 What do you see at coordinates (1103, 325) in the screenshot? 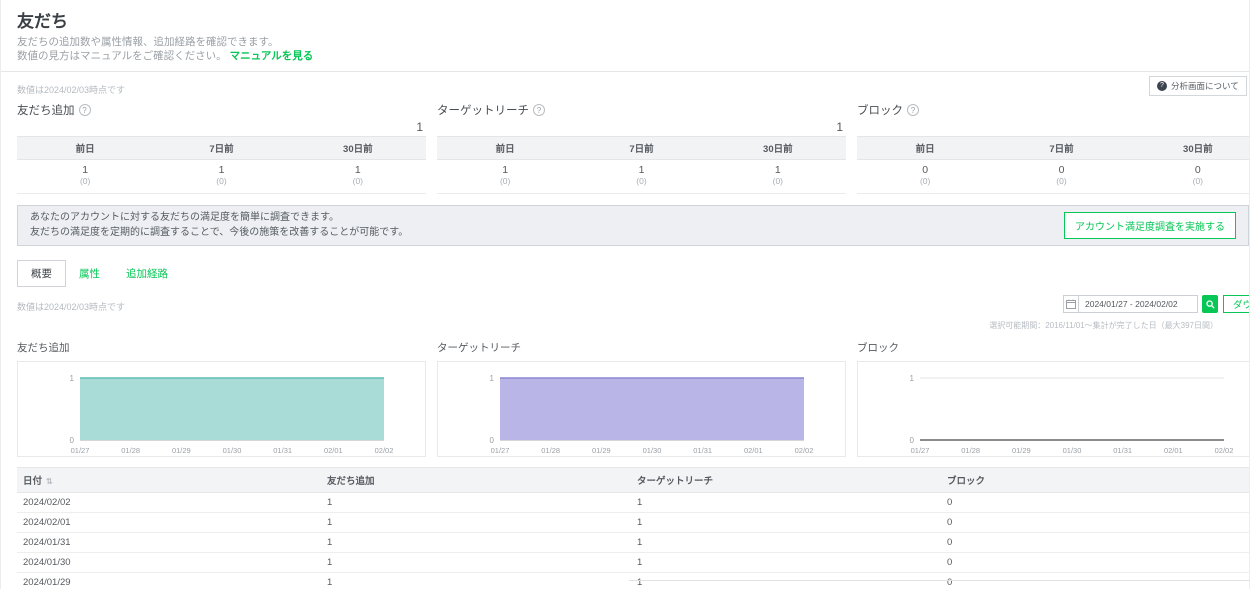
I see `selectable-range-note: 選択可能期間：2016/11/01～集計が完了した日（最大397日間）` at bounding box center [1103, 325].